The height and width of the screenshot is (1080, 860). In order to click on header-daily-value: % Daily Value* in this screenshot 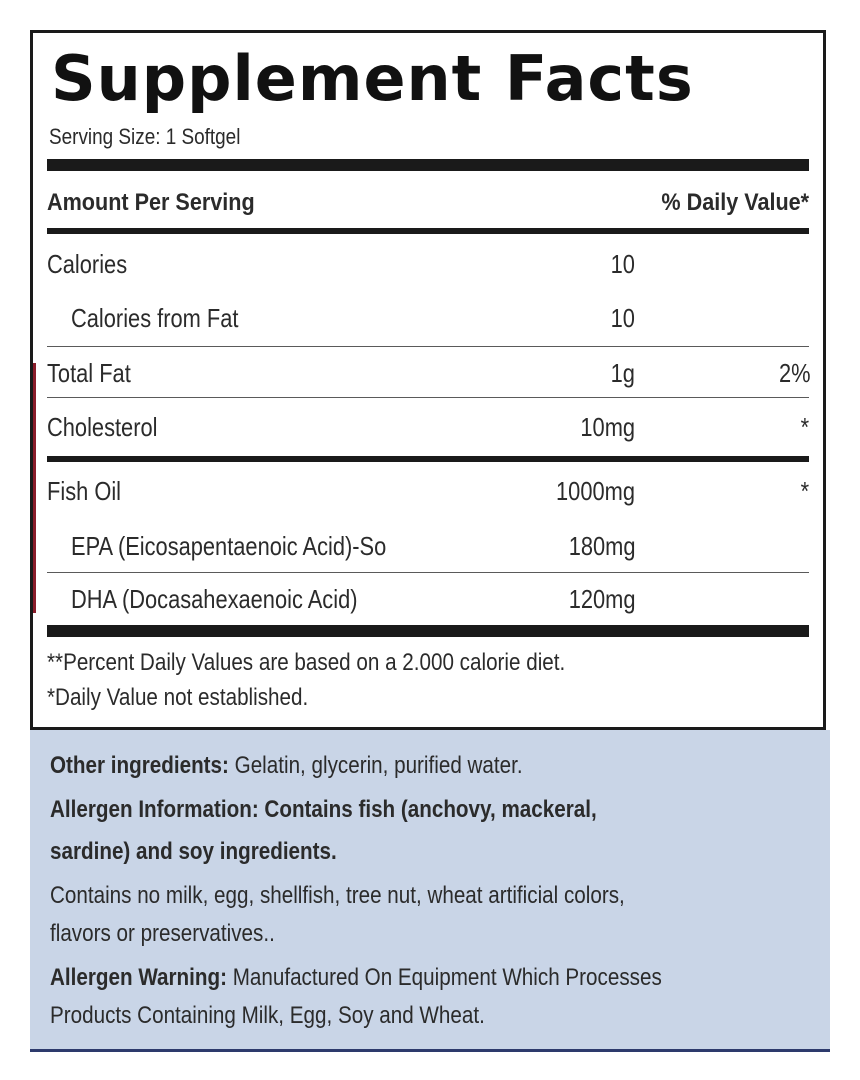, I will do `click(735, 202)`.